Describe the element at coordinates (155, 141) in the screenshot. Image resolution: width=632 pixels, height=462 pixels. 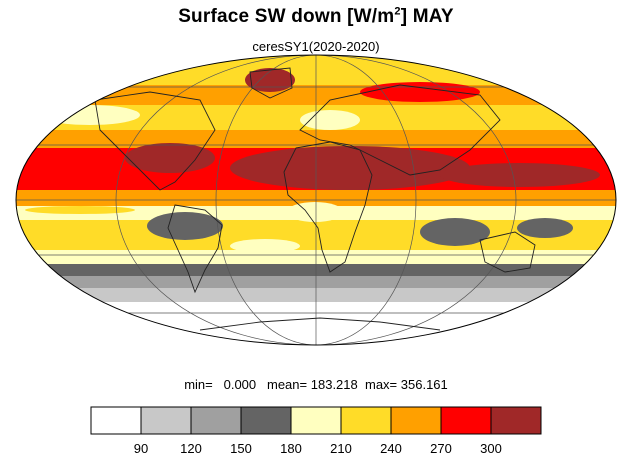
I see `coast-north-america` at that location.